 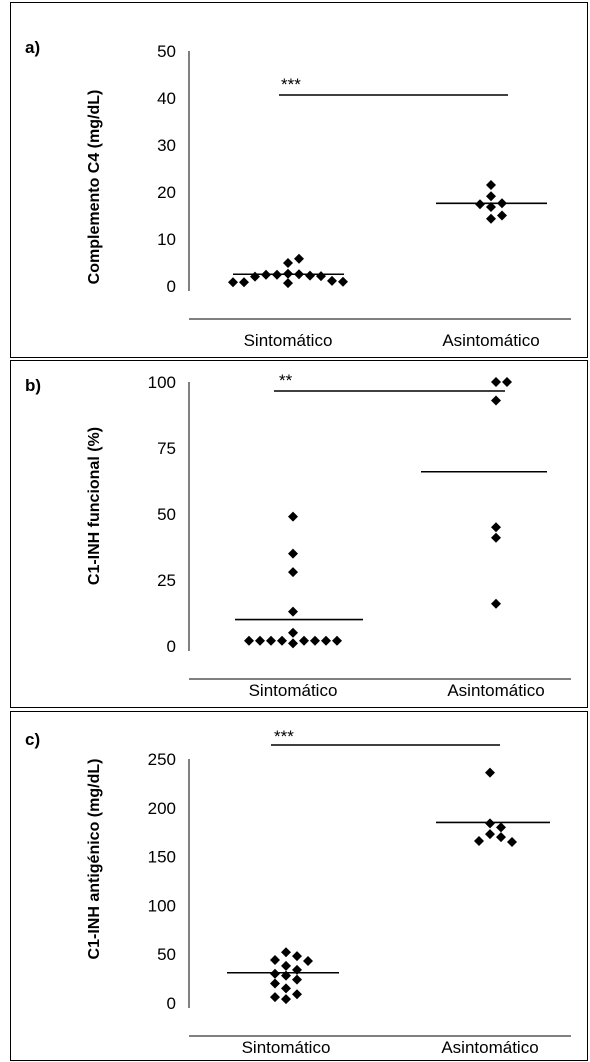 I want to click on y-tick-label: 25, so click(x=166, y=580).